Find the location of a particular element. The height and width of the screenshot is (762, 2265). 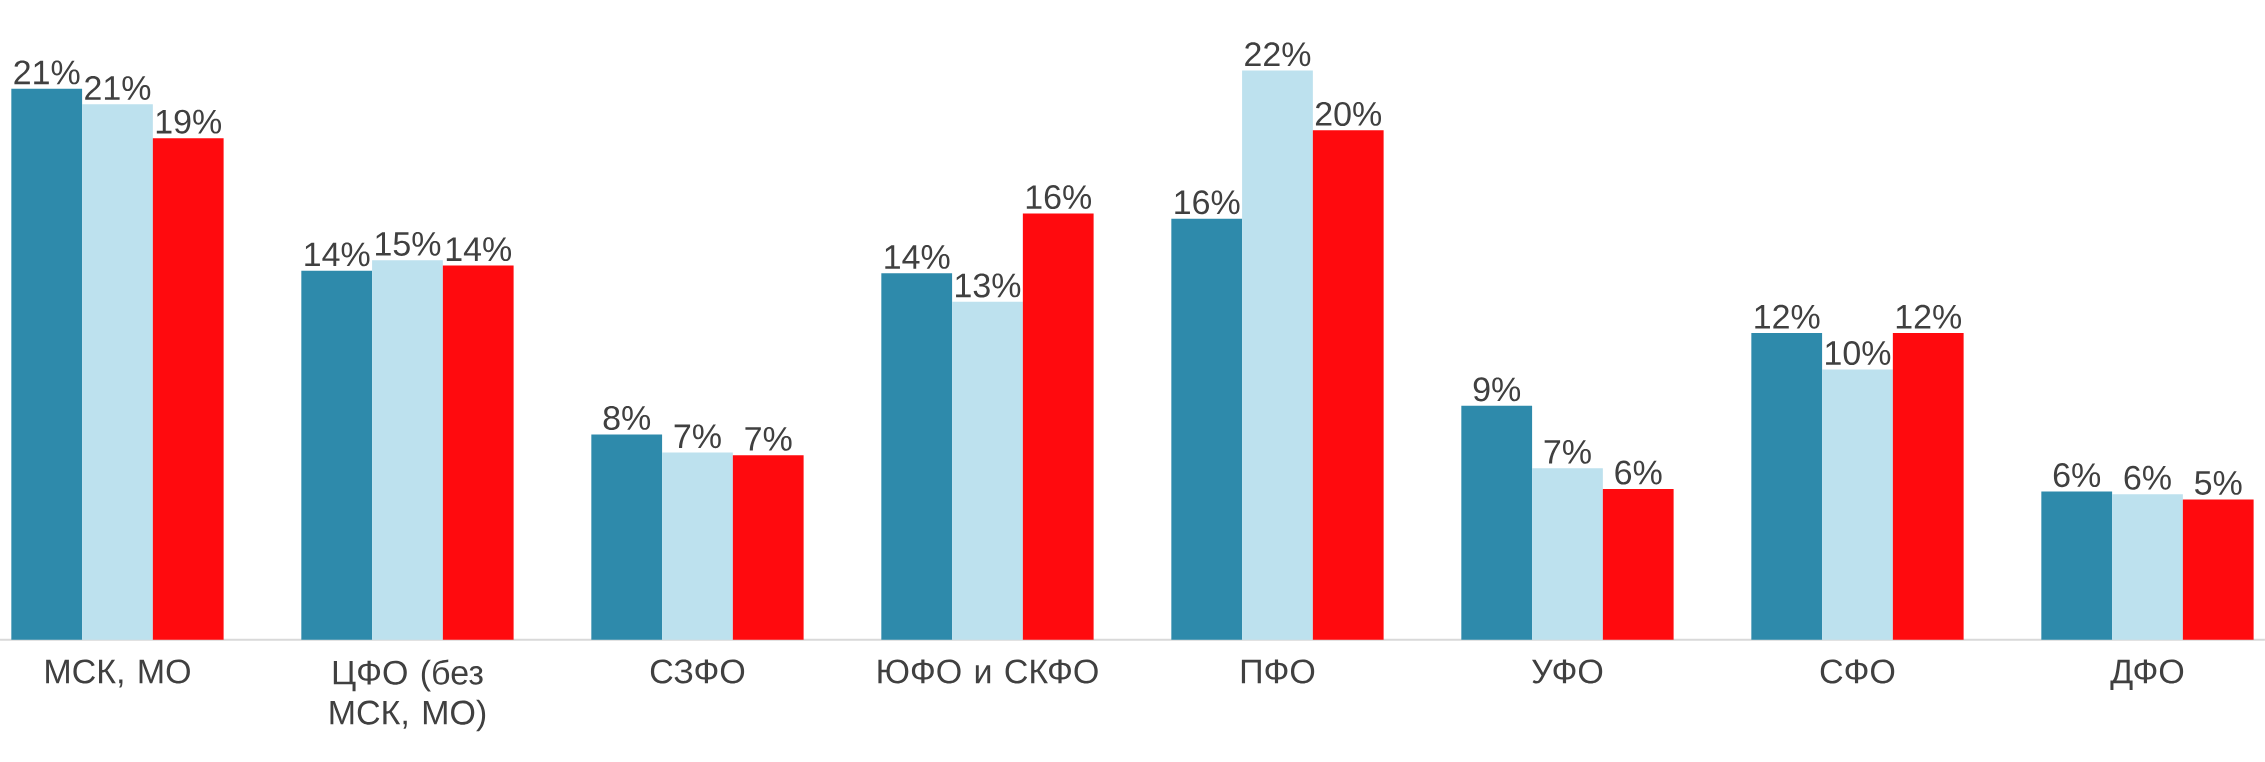

data-label: 9% is located at coordinates (1497, 389).